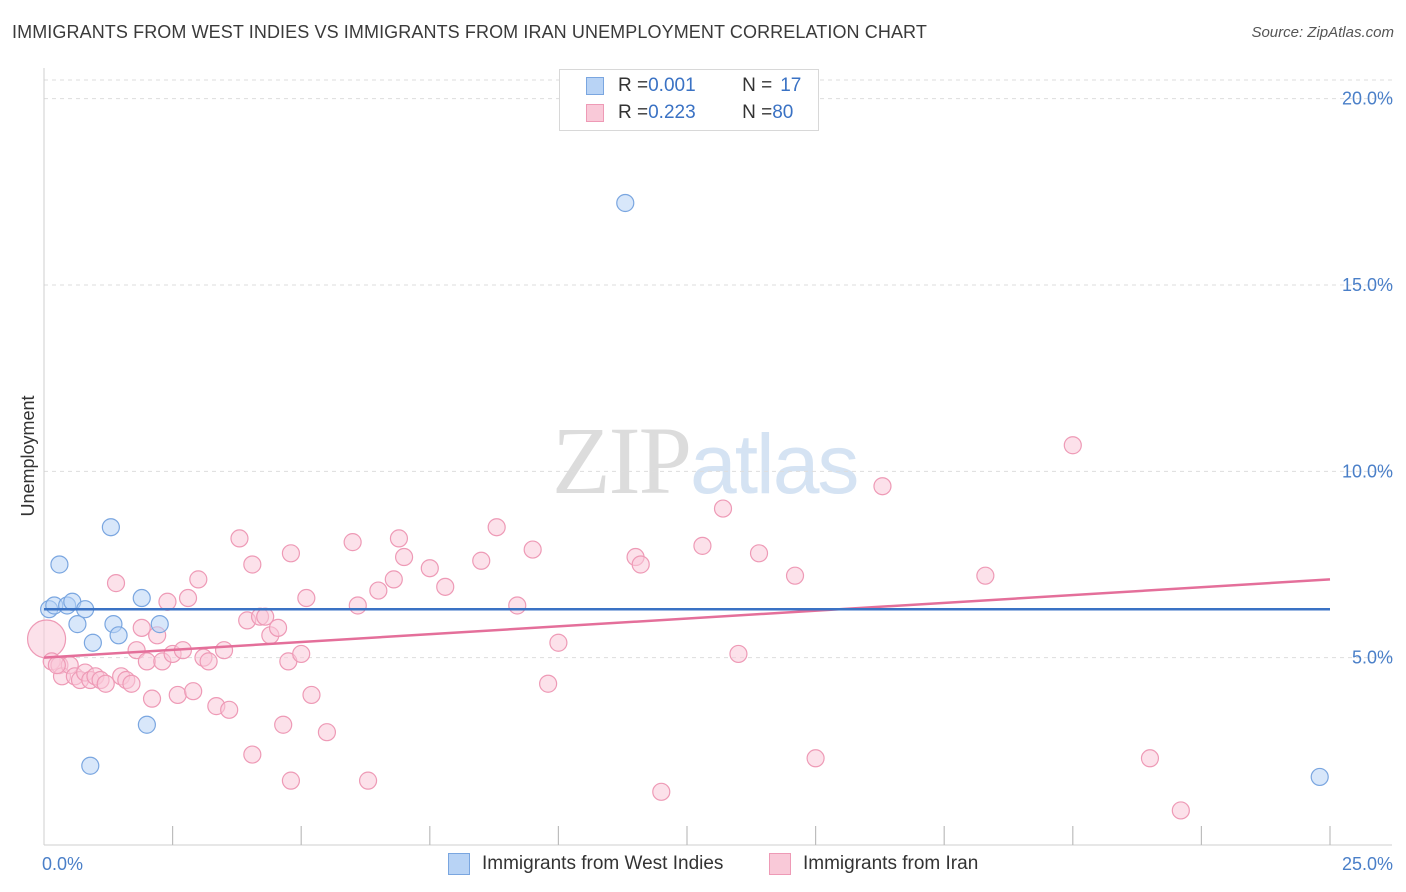 The height and width of the screenshot is (892, 1406). What do you see at coordinates (1322, 32) in the screenshot?
I see `source-label: Source: ZipAtlas.com` at bounding box center [1322, 32].